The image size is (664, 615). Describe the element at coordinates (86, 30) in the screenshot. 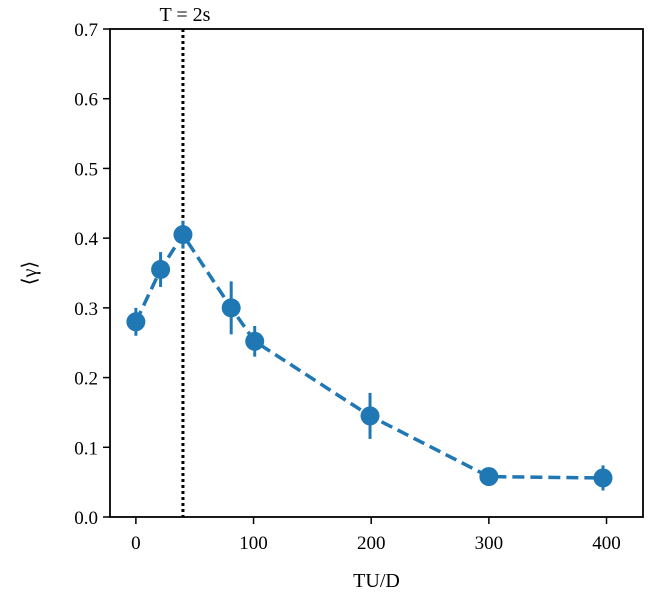

I see `y-tick-label-7: 0.7` at that location.